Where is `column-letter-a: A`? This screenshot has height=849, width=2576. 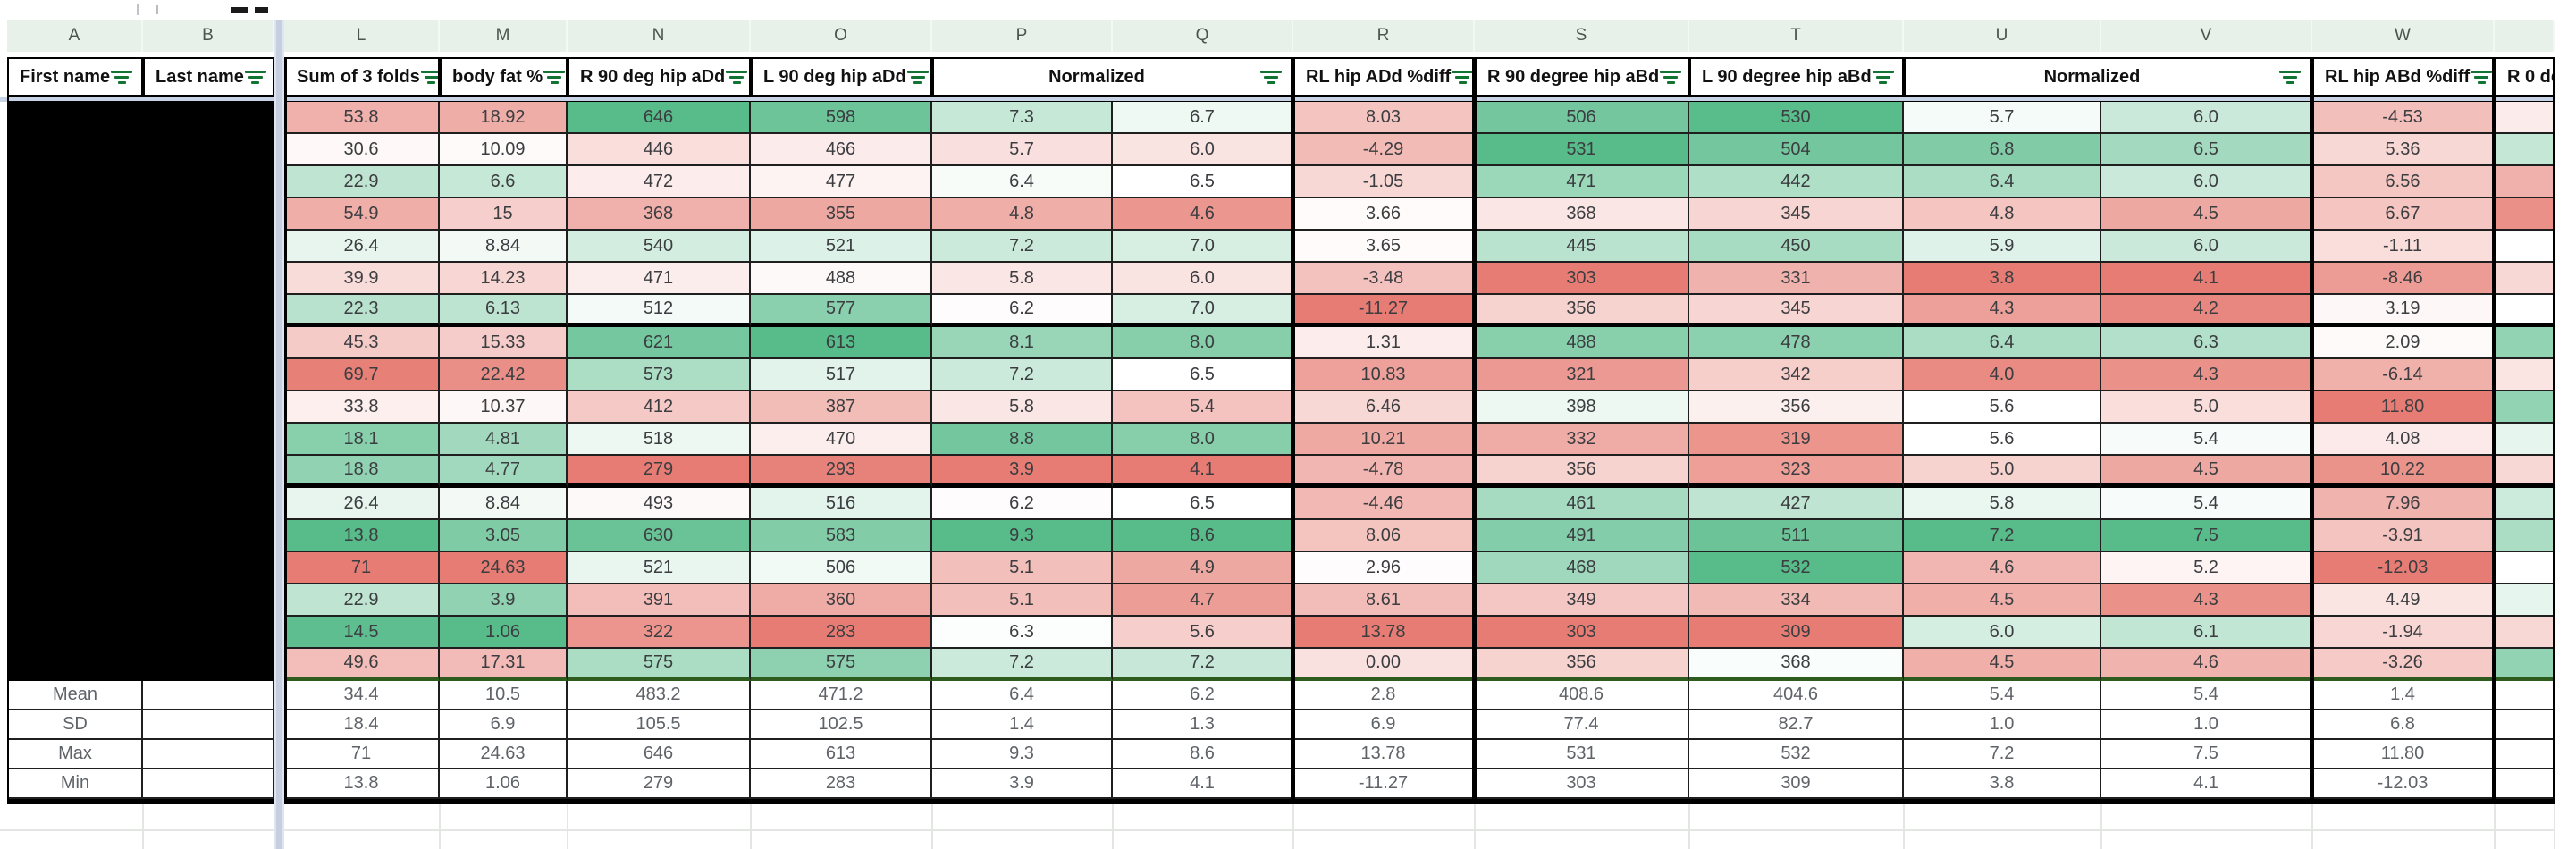 column-letter-a: A is located at coordinates (75, 36).